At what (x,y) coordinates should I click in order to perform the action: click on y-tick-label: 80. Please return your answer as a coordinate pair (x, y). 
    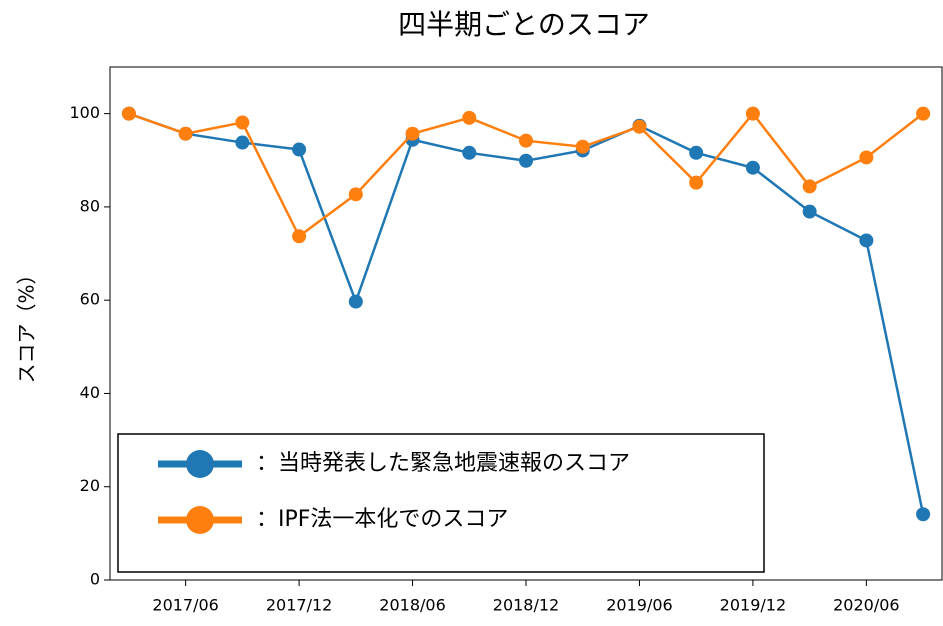
    Looking at the image, I should click on (90, 205).